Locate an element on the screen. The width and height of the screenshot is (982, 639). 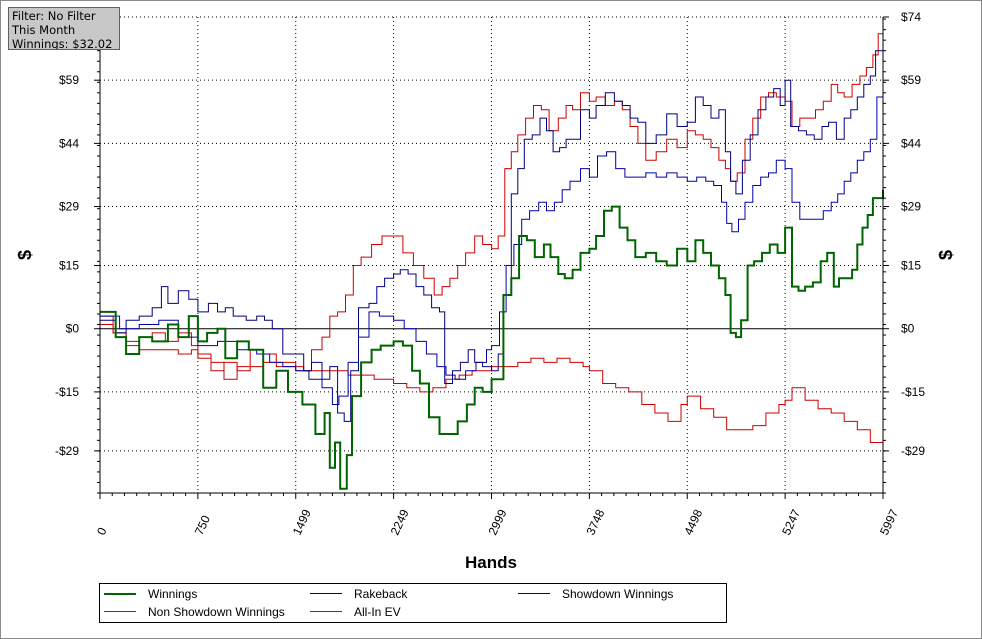
y-tick-label-right: $0 is located at coordinates (908, 329).